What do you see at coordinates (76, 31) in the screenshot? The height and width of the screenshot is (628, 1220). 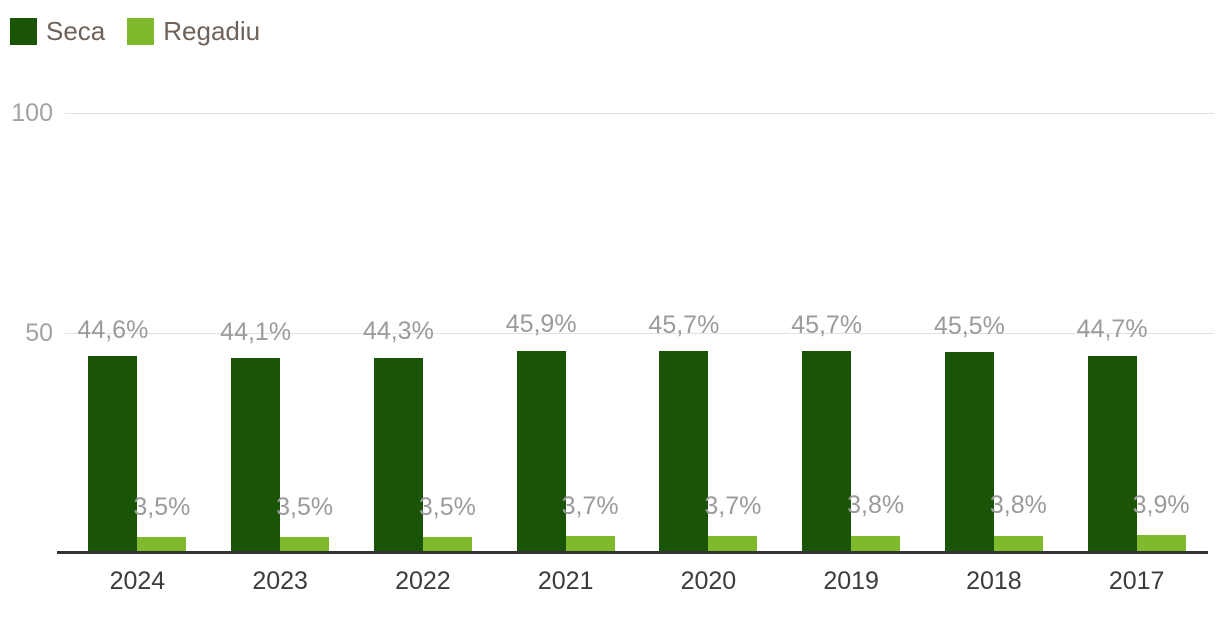 I see `legend-label-seca: Seca` at bounding box center [76, 31].